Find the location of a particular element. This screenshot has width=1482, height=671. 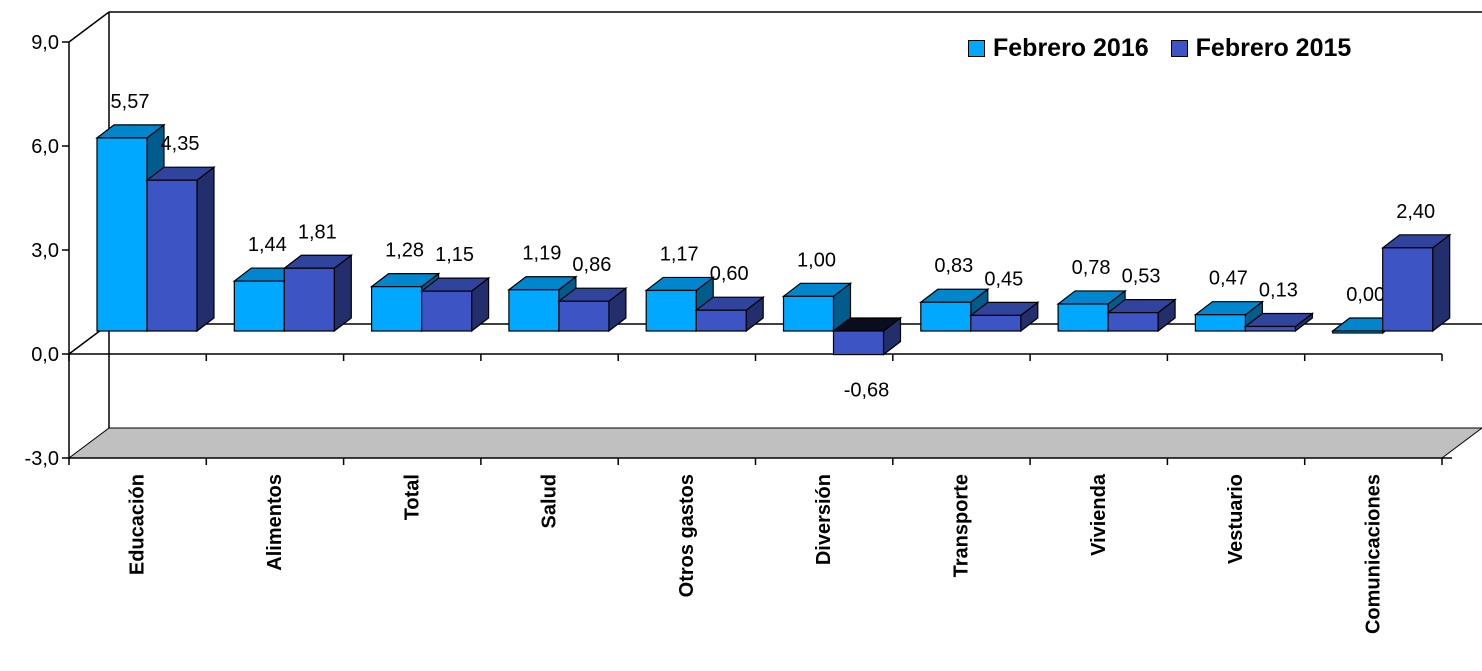

data-label: 0,60 is located at coordinates (729, 274).